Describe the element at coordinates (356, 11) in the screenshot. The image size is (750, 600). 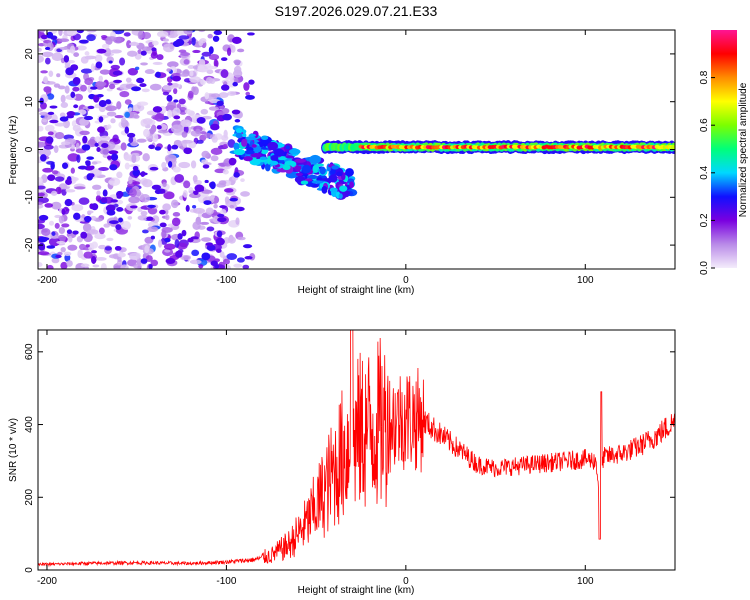
I see `figure-title: S197.2026.029.07.21.E33` at that location.